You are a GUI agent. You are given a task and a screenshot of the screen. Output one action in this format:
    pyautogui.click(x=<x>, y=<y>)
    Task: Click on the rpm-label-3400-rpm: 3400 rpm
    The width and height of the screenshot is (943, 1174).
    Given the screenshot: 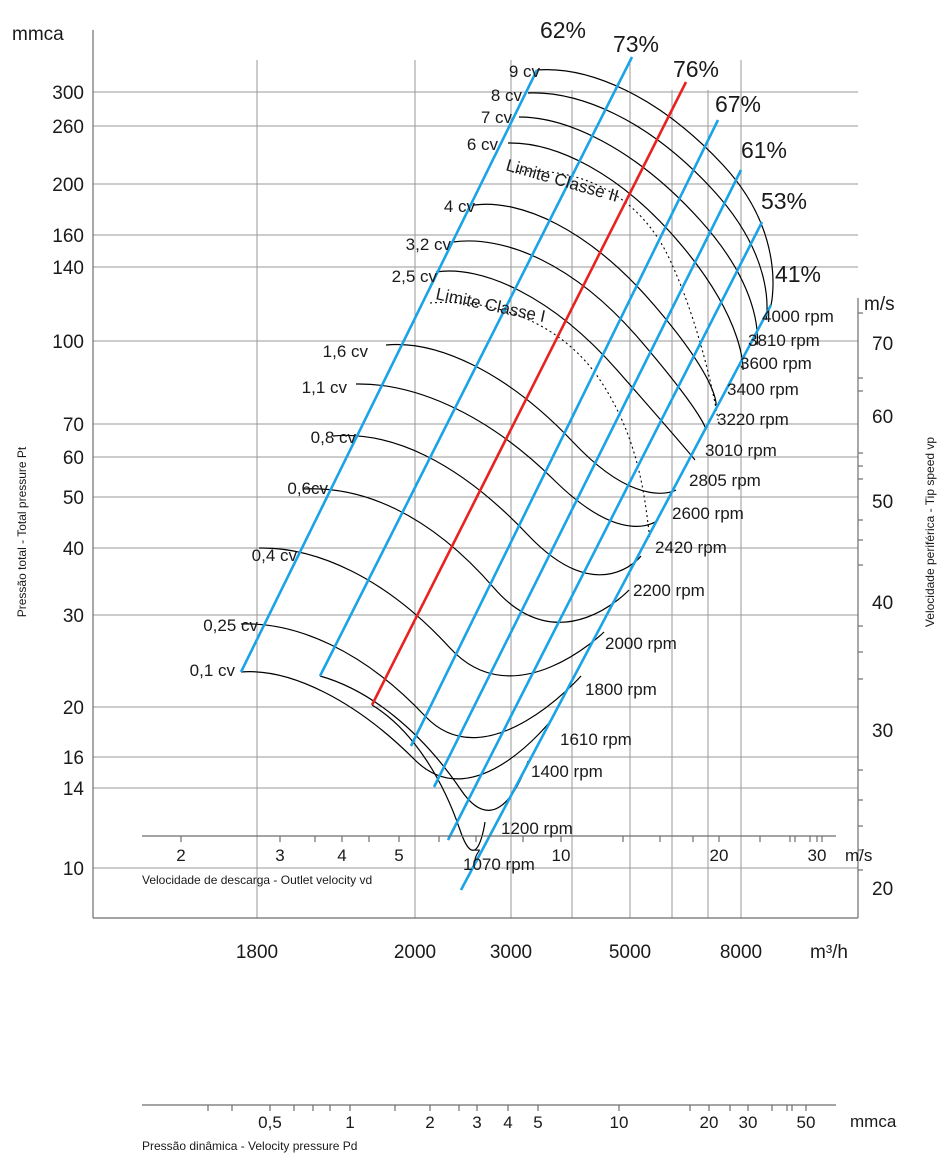 What is the action you would take?
    pyautogui.click(x=763, y=389)
    